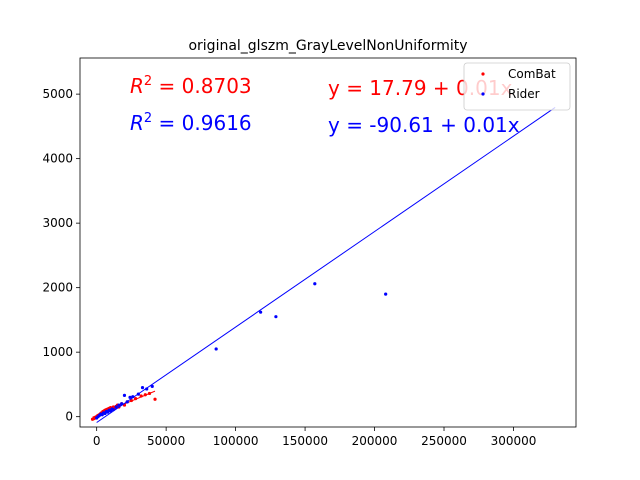 The width and height of the screenshot is (640, 480). What do you see at coordinates (191, 123) in the screenshot?
I see `r-squared-label: R2 = 0.9616` at bounding box center [191, 123].